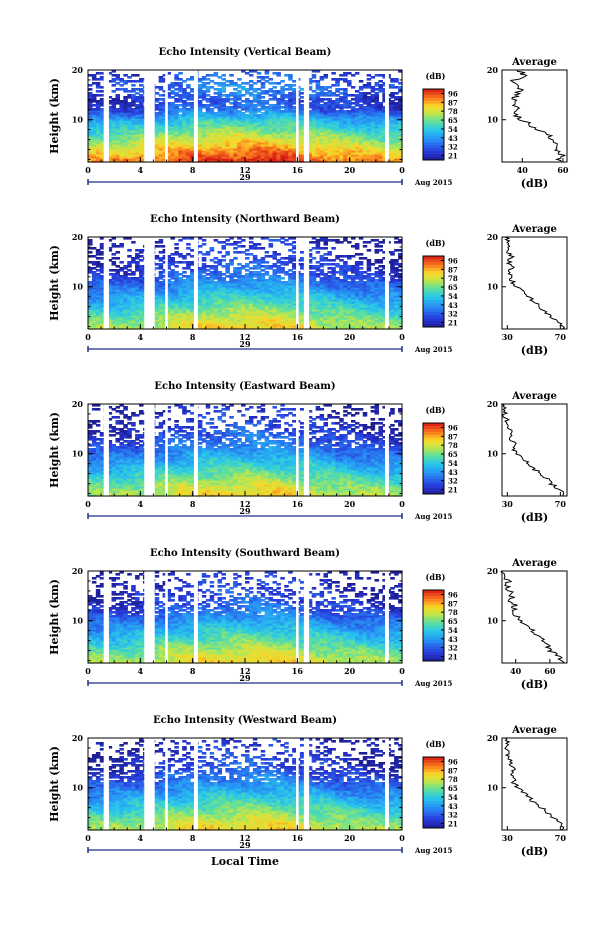 The image size is (616, 933). Describe the element at coordinates (402, 170) in the screenshot. I see `x-tick-label: 0` at that location.